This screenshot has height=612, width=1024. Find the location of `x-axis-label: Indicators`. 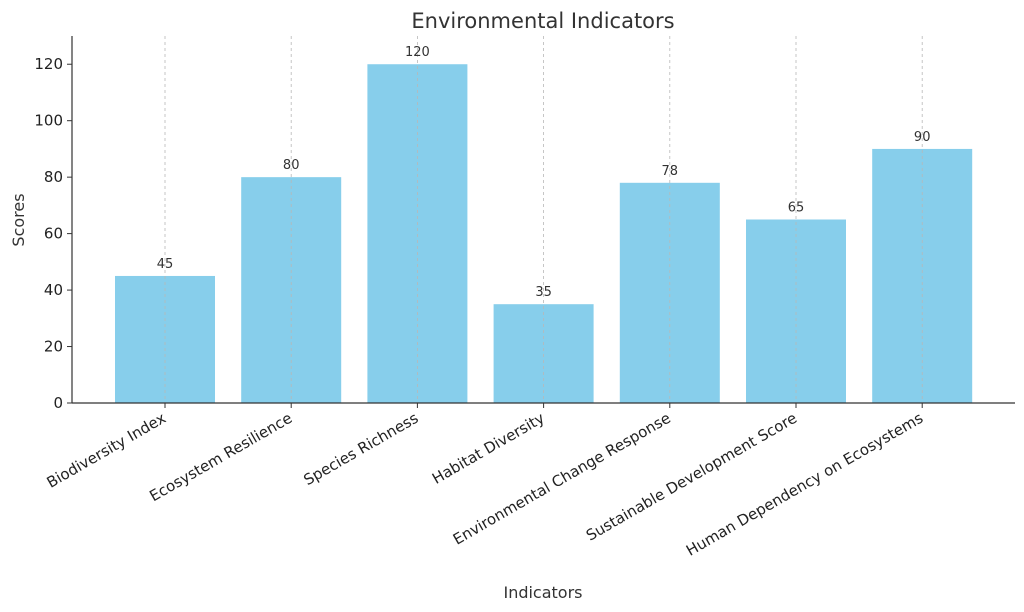

x-axis-label: Indicators is located at coordinates (542, 592).